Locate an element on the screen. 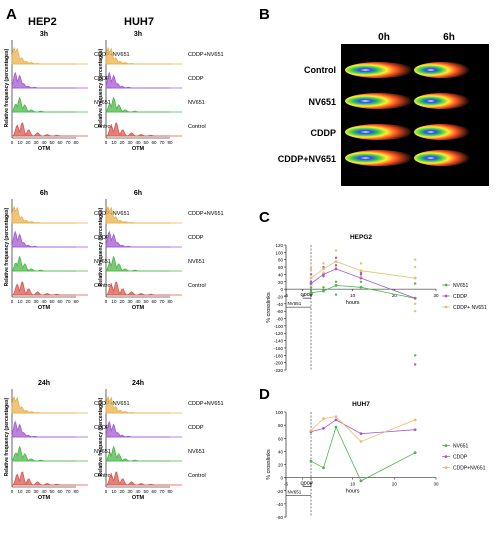  panel-C-letter: C is located at coordinates (264, 217).